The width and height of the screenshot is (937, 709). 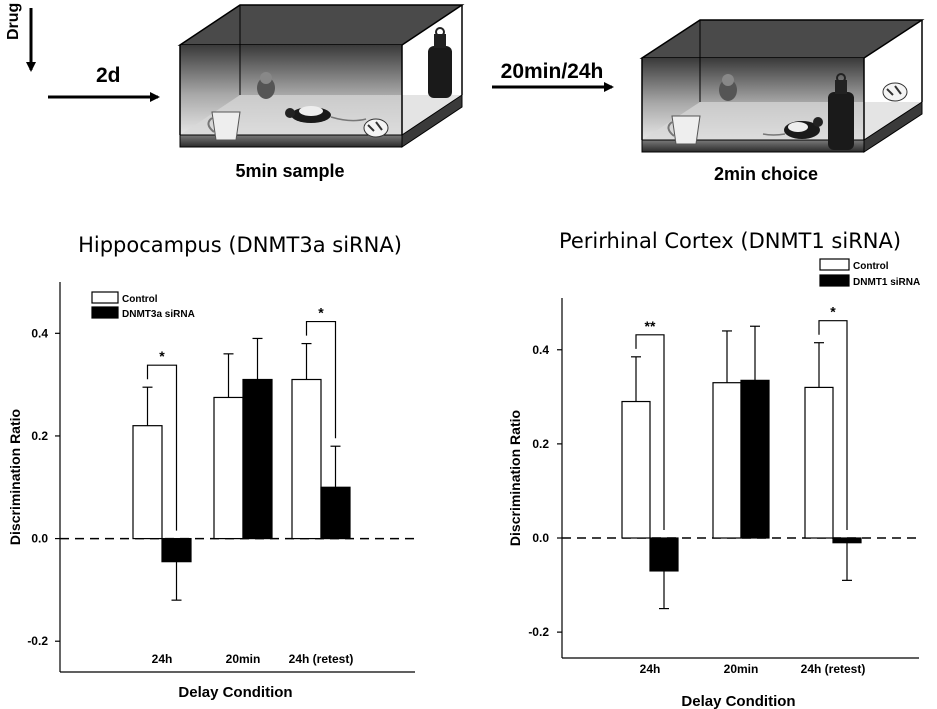 I want to click on legend-label: DNMT3a siRNA, so click(x=158, y=314).